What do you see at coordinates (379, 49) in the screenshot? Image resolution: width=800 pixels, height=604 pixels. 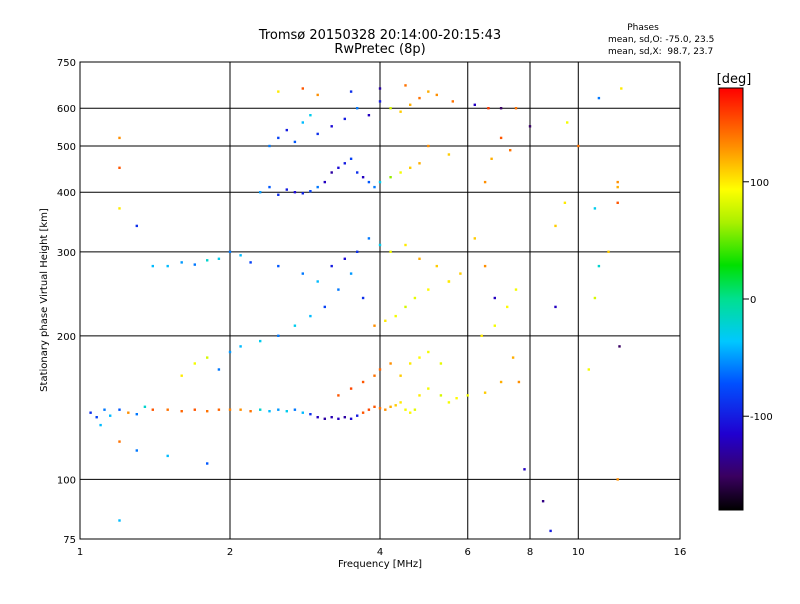 I see `chart-subtitle: RwPretec (8p)` at bounding box center [379, 49].